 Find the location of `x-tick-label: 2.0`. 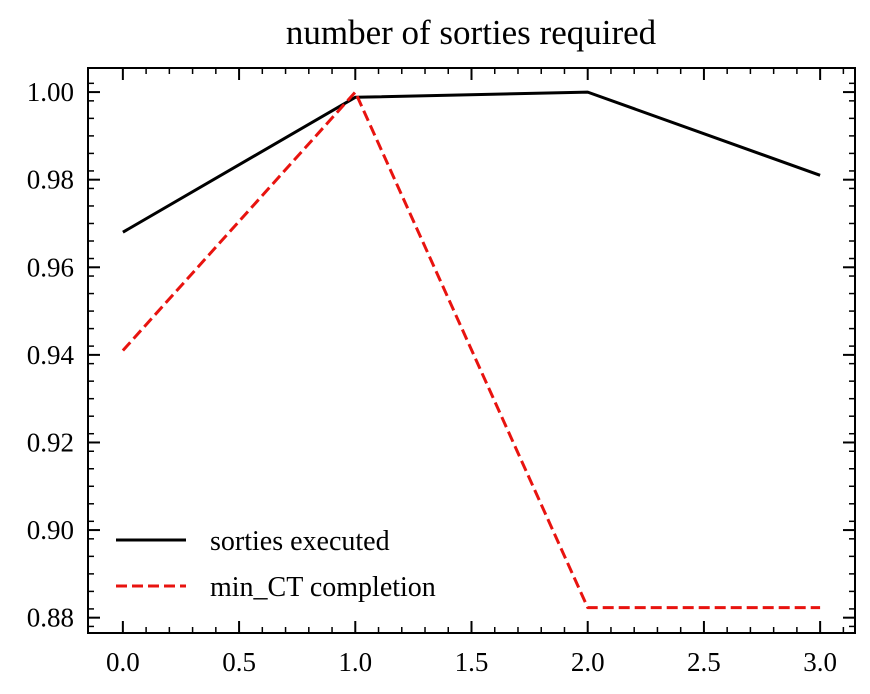

x-tick-label: 2.0 is located at coordinates (588, 662).